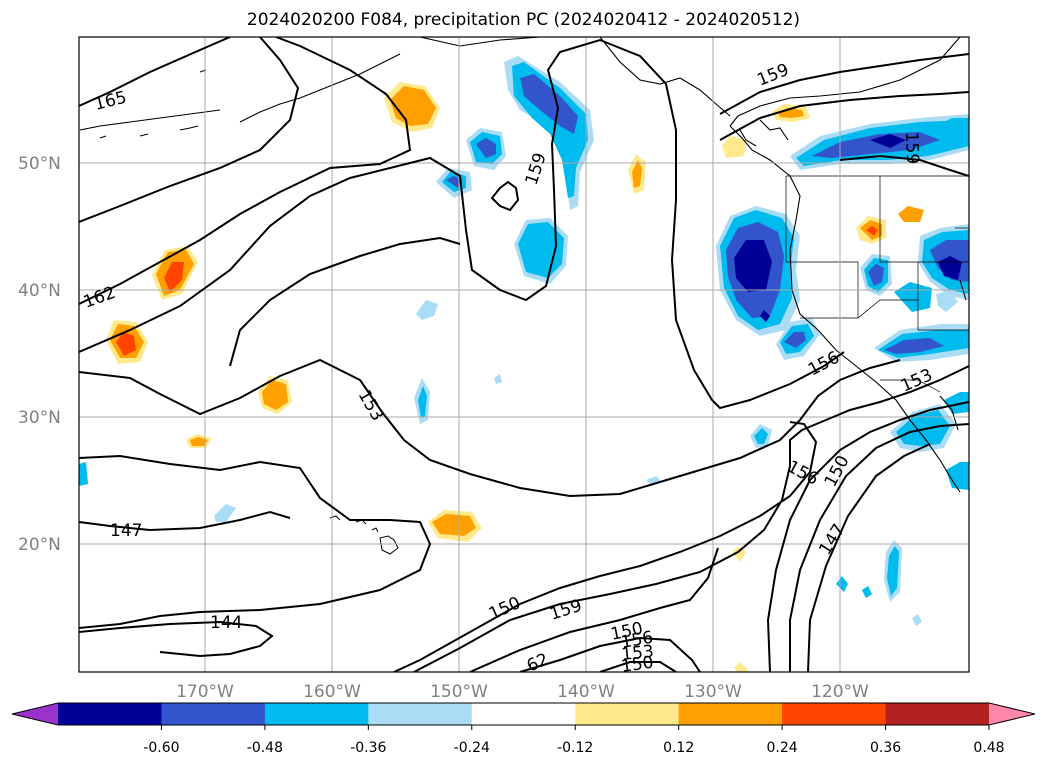 The width and height of the screenshot is (1047, 765). Describe the element at coordinates (522, 692) in the screenshot. I see `longitude-labels: 170°W 160°W 150°W 140°W 130°W 120°W` at that location.